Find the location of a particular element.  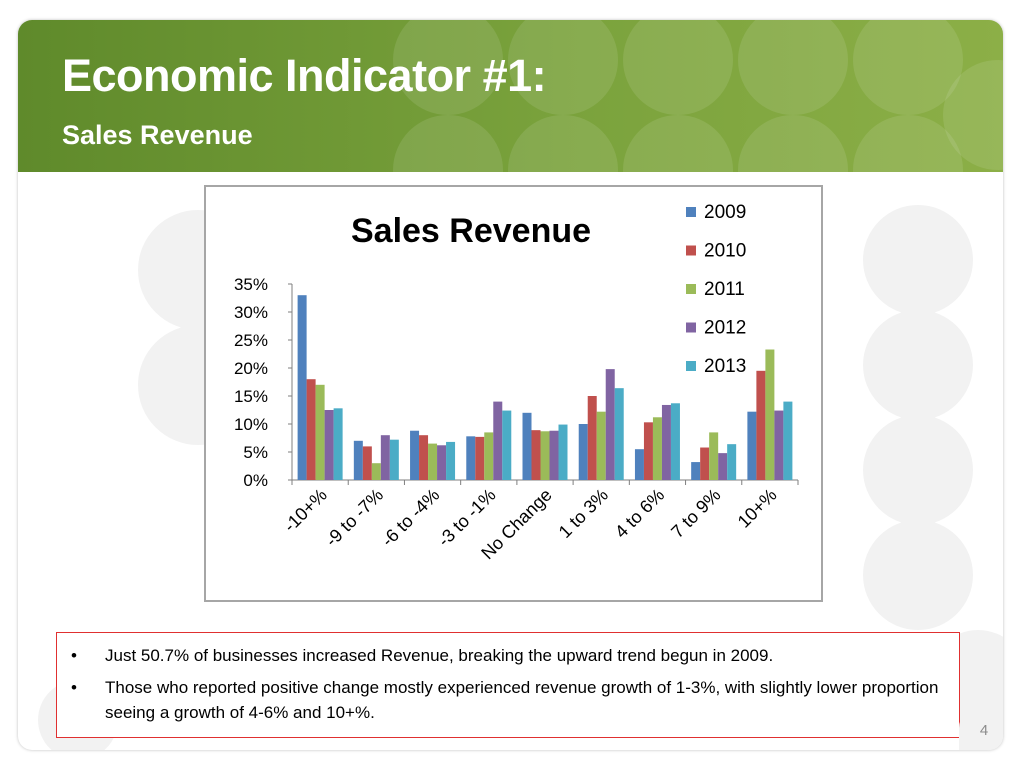

y-tick-label: 10% is located at coordinates (251, 424).